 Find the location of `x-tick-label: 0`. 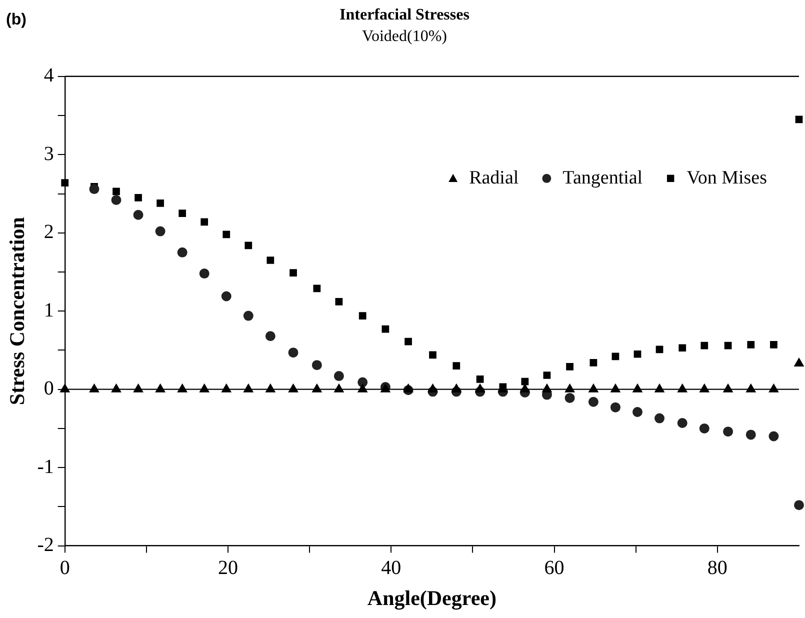

x-tick-label: 0 is located at coordinates (65, 568).